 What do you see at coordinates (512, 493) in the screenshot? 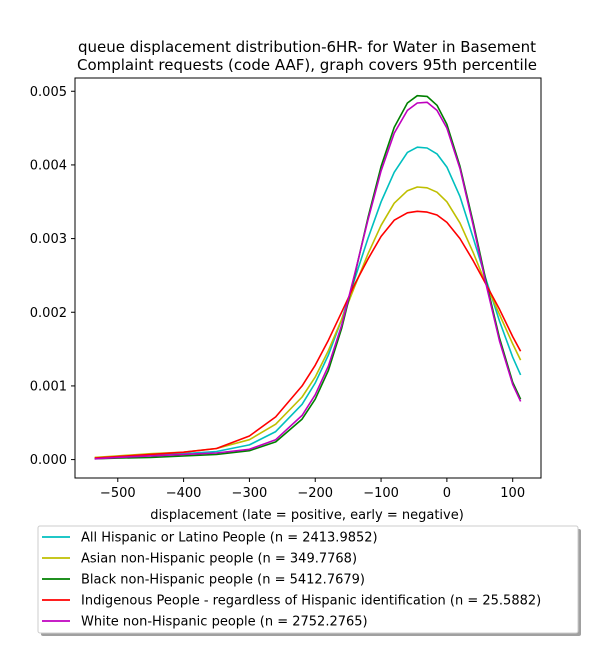
I see `x-tick-label: 100` at bounding box center [512, 493].